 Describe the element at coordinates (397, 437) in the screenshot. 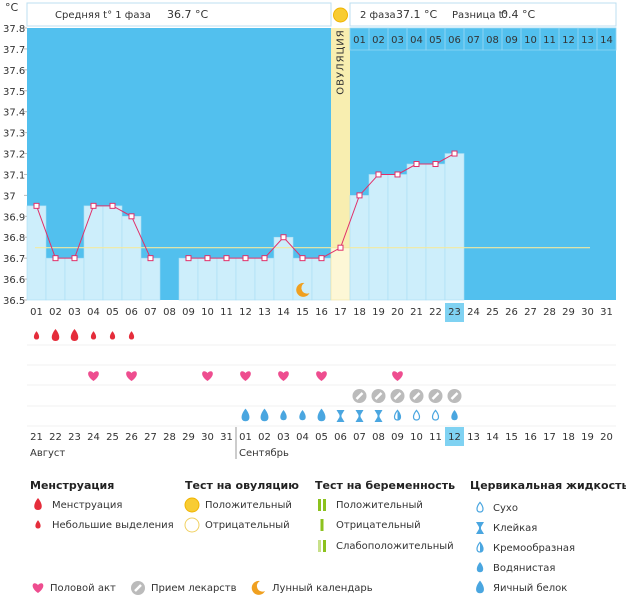

I see `calendar-date: 09` at that location.